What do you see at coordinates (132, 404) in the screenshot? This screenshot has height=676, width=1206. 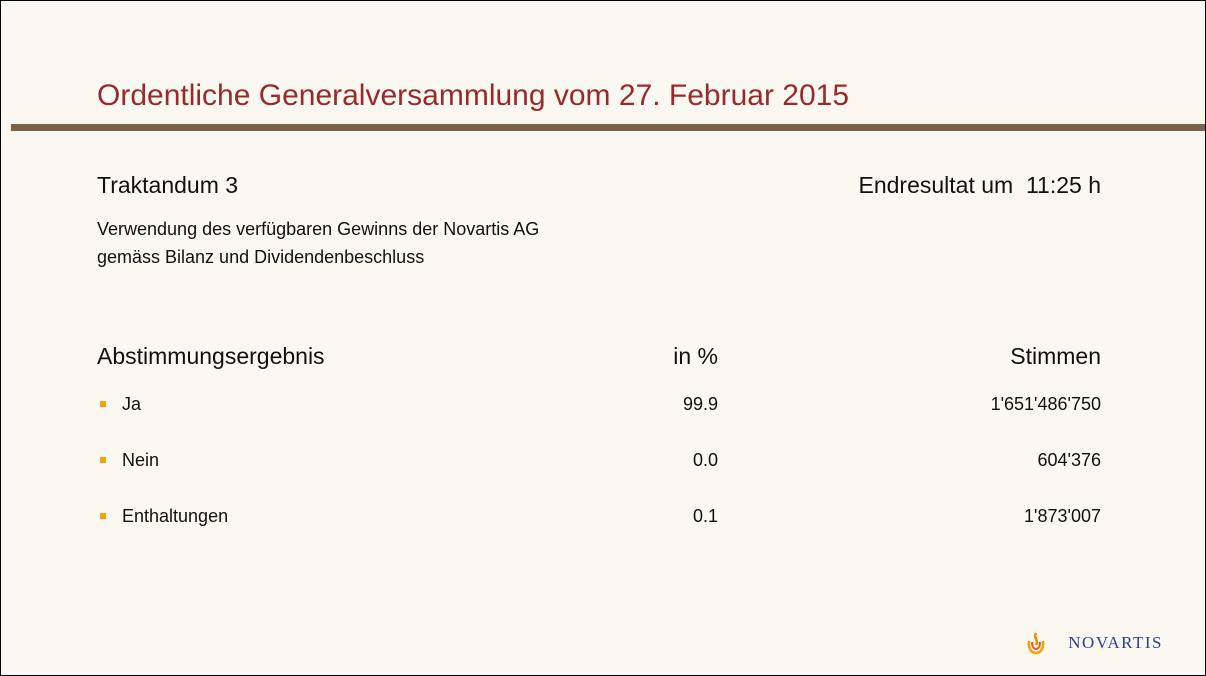 I see `row-label: Ja` at bounding box center [132, 404].